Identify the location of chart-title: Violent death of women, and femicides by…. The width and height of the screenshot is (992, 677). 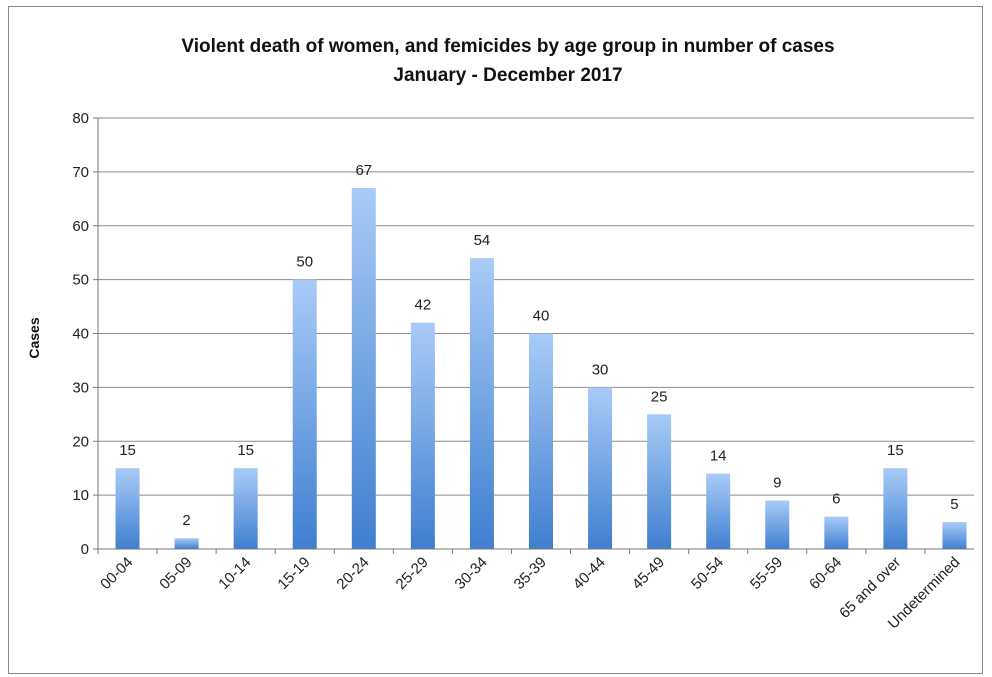
(507, 46).